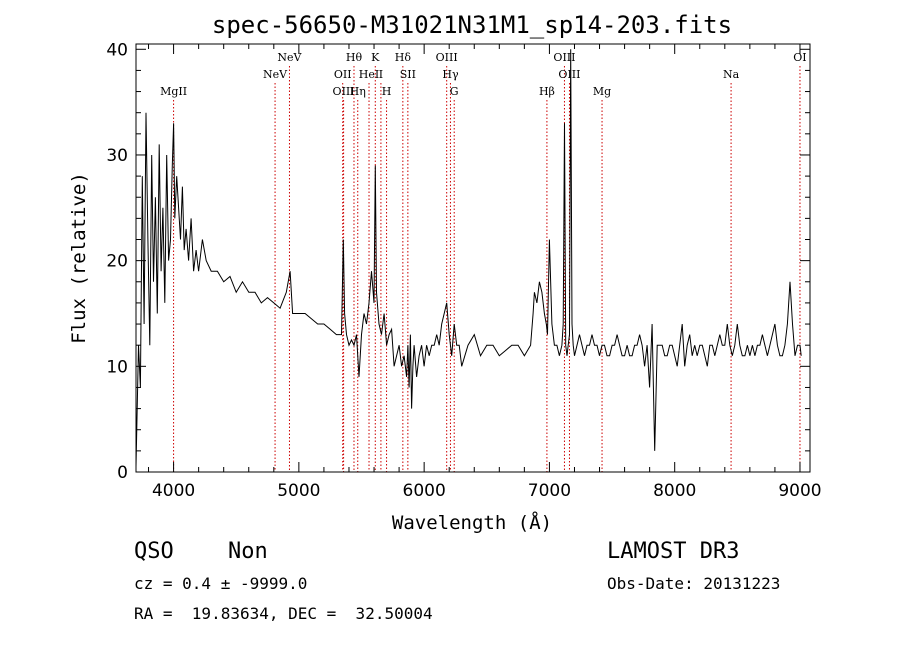  What do you see at coordinates (122, 473) in the screenshot?
I see `y-tick-label: 0` at bounding box center [122, 473].